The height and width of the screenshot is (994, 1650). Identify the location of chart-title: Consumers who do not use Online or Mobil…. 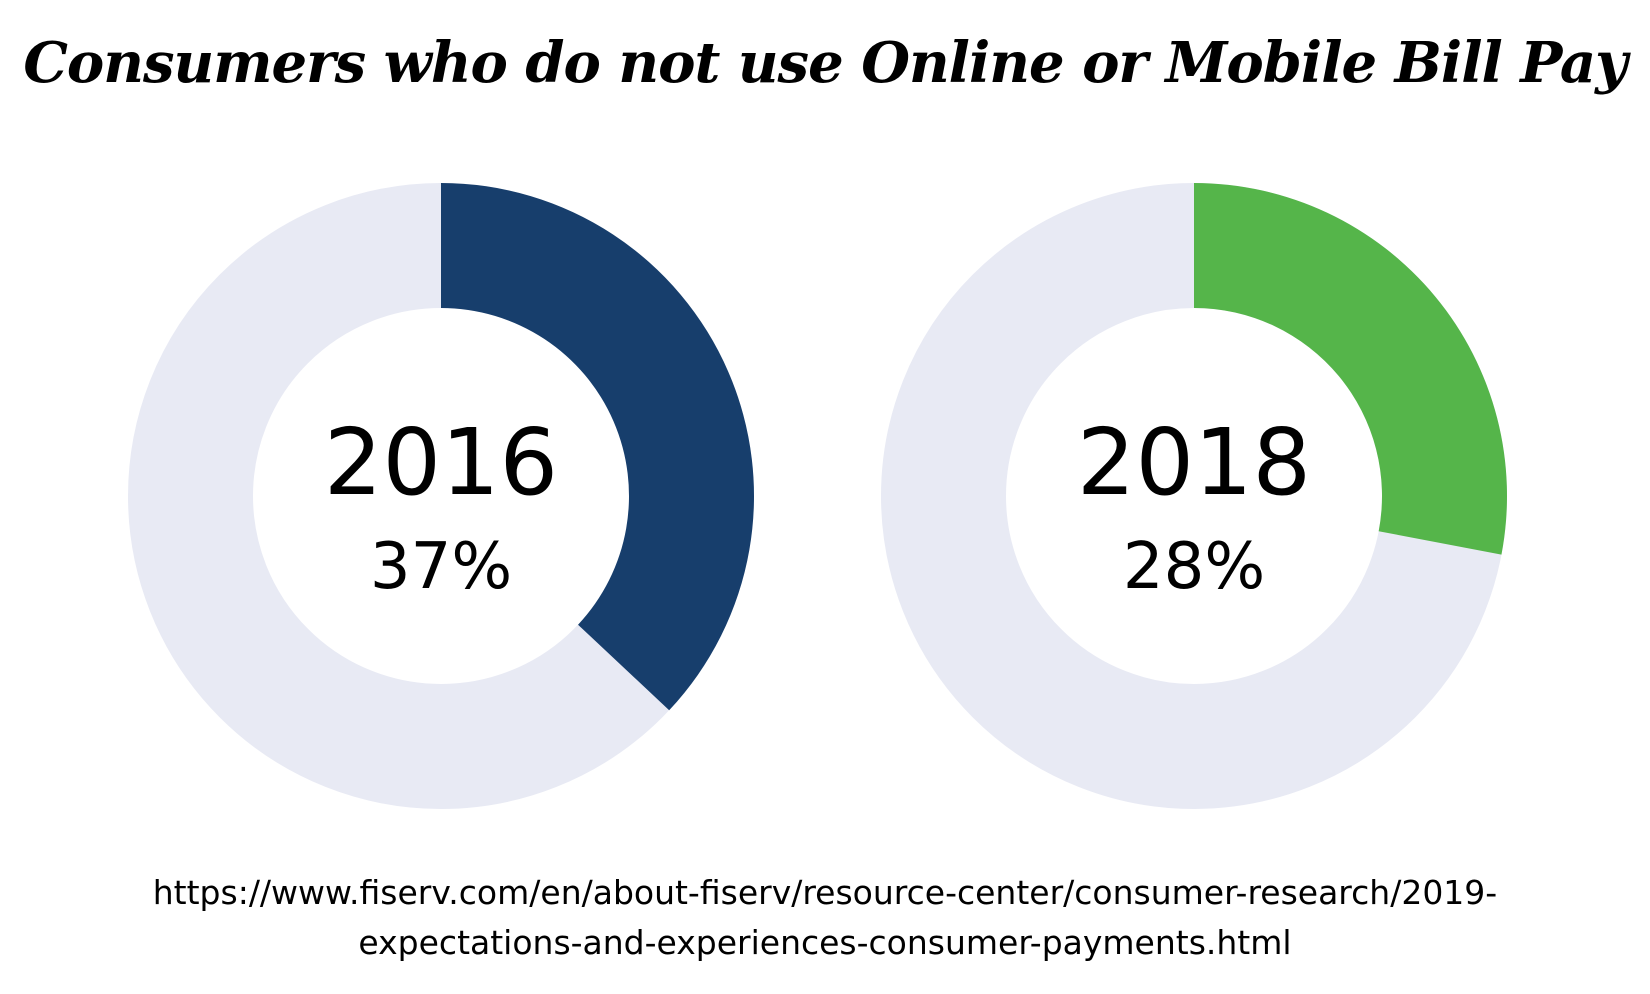
(825, 63).